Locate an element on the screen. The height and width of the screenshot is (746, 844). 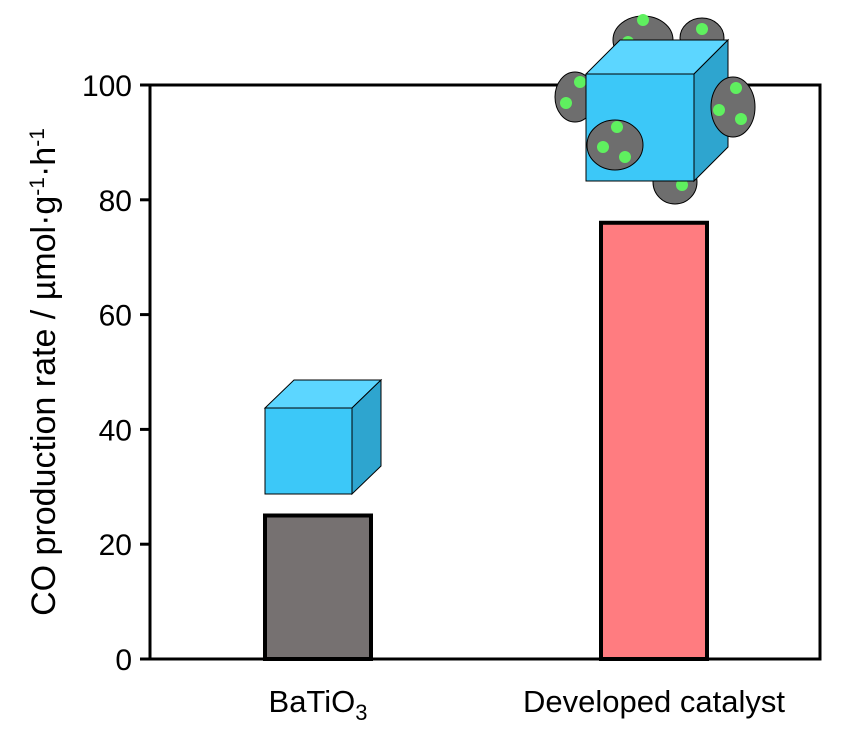
y-tick-label: 40 is located at coordinates (115, 430).